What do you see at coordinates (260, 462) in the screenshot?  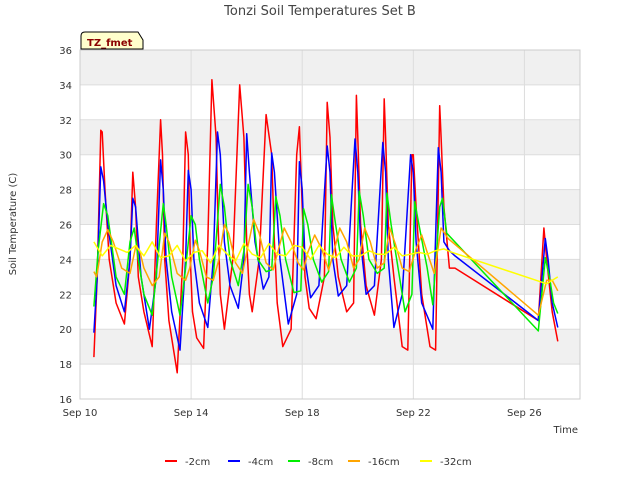 I see `legend-label: -4cm` at bounding box center [260, 462].